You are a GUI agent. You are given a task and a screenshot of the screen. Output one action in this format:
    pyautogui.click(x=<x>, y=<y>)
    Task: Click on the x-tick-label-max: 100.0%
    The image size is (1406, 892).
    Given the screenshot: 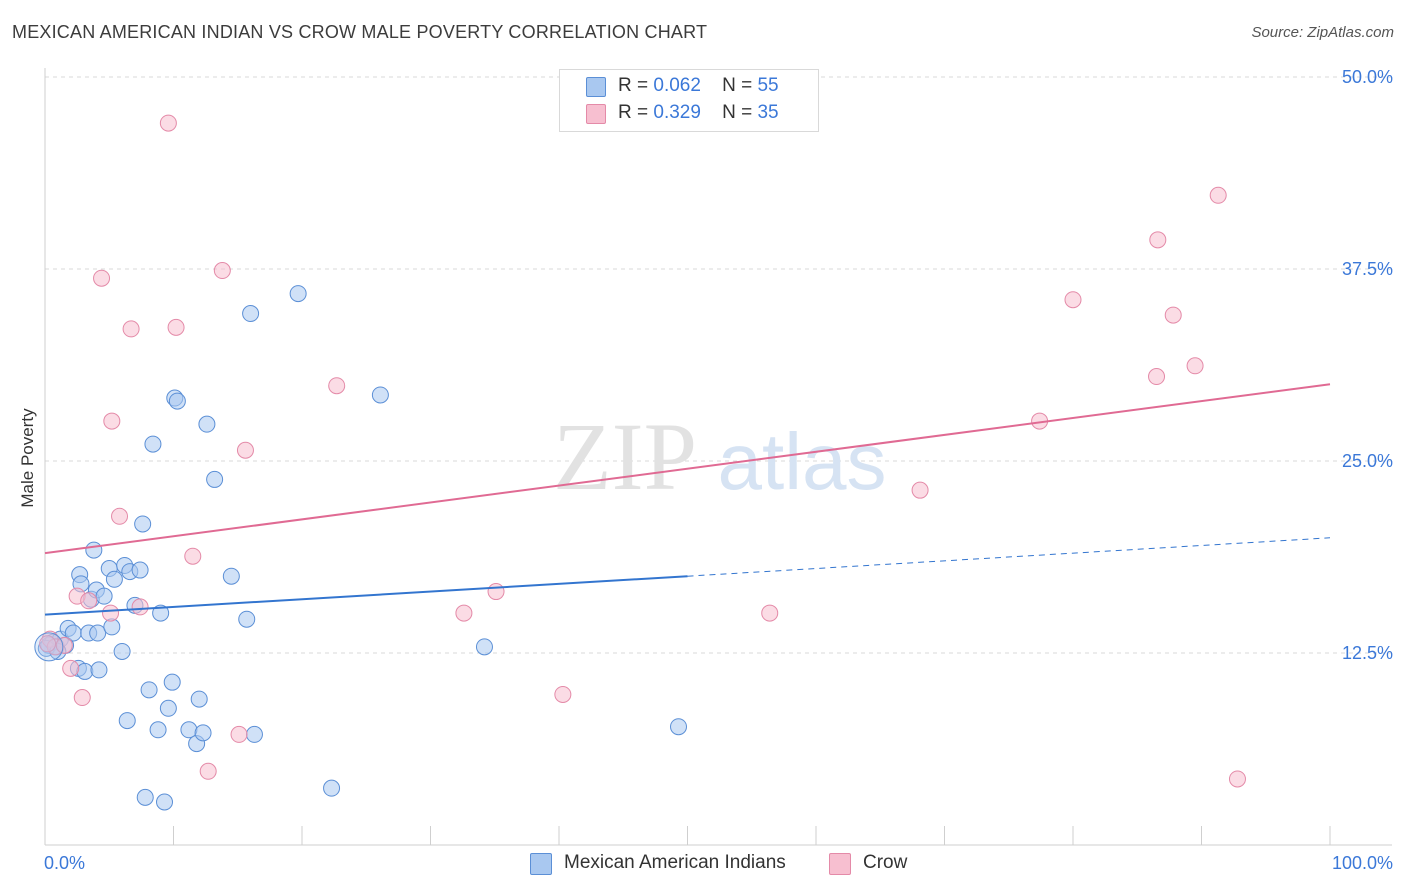 What is the action you would take?
    pyautogui.click(x=1362, y=863)
    